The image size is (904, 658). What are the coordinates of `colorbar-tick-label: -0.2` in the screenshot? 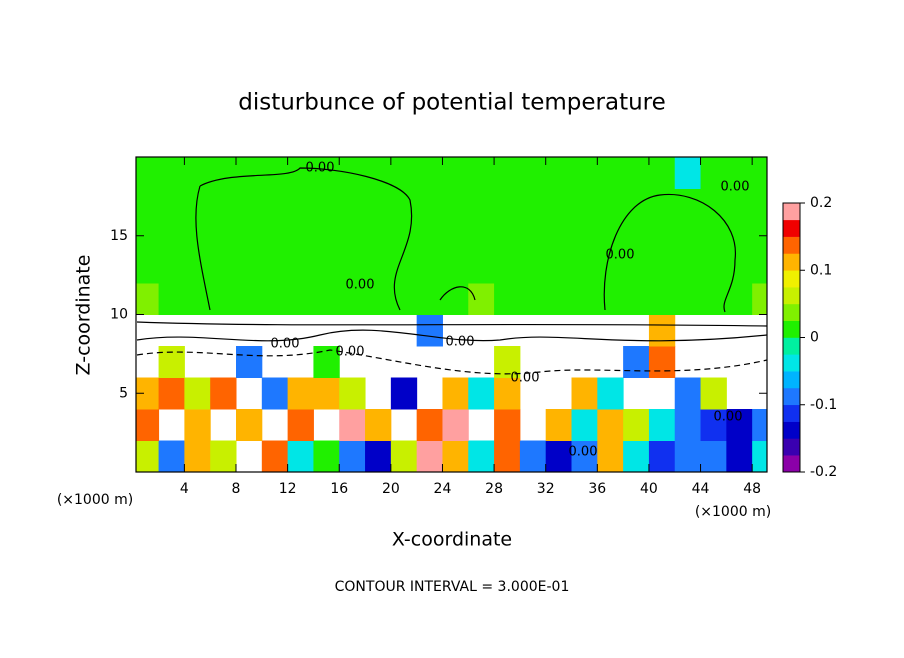 It's located at (823, 472).